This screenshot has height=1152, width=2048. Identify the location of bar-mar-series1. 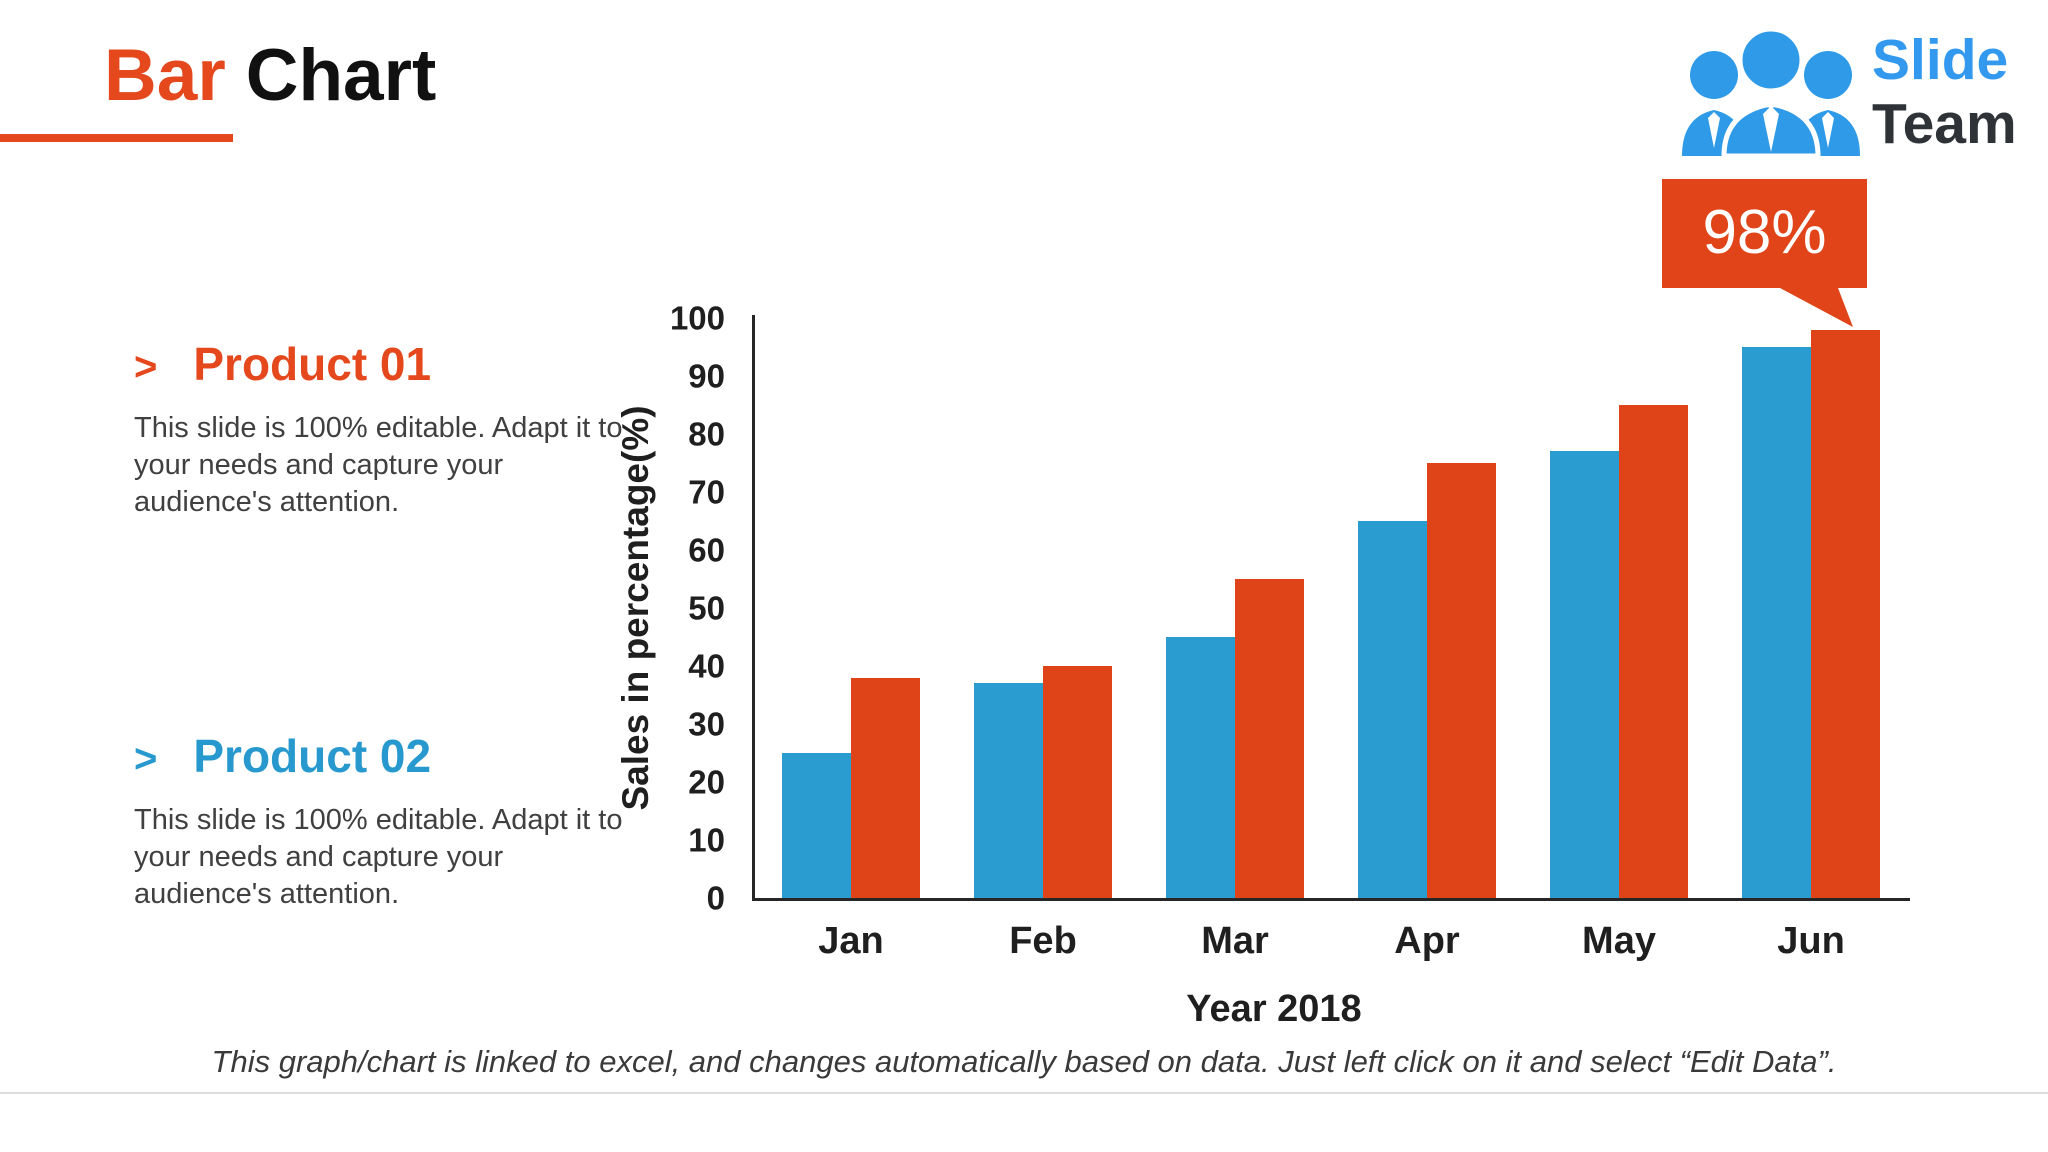
(1200, 767).